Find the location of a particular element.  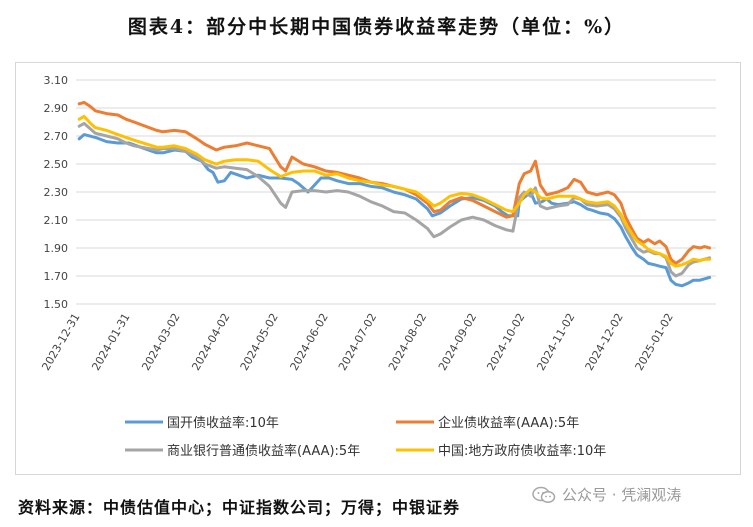

y-tick-label: 3.10 is located at coordinates (56, 80).